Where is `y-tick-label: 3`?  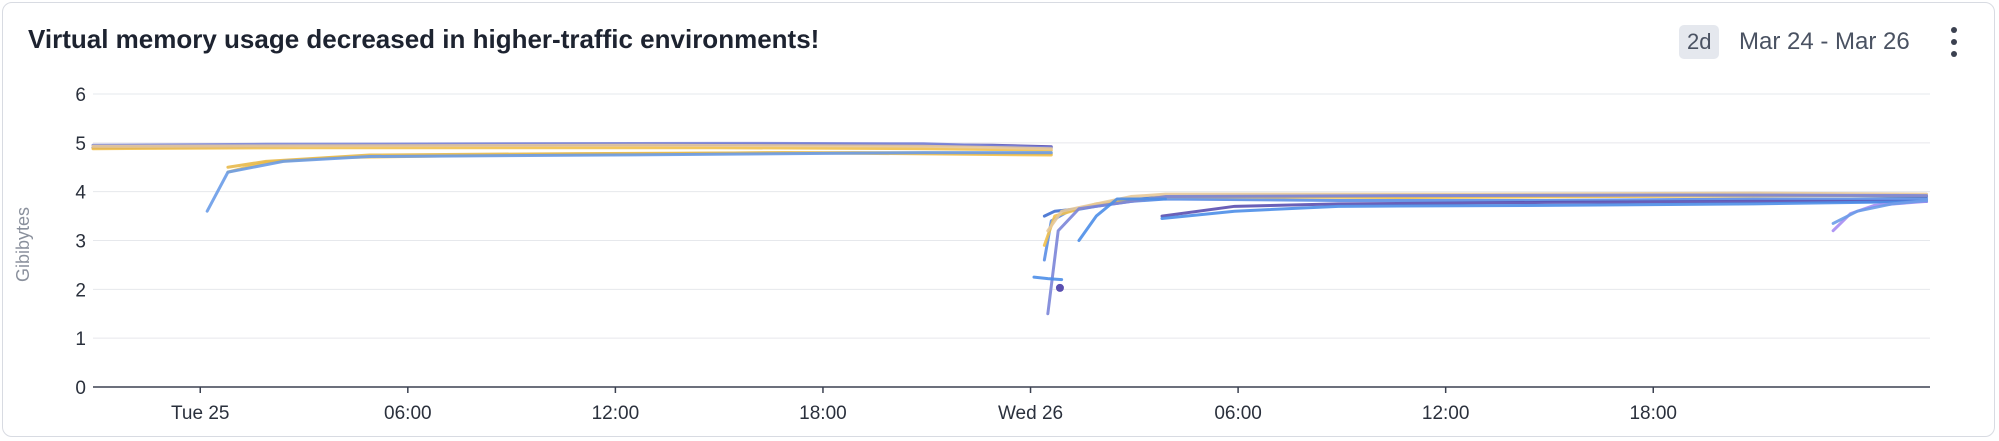 y-tick-label: 3 is located at coordinates (80, 242).